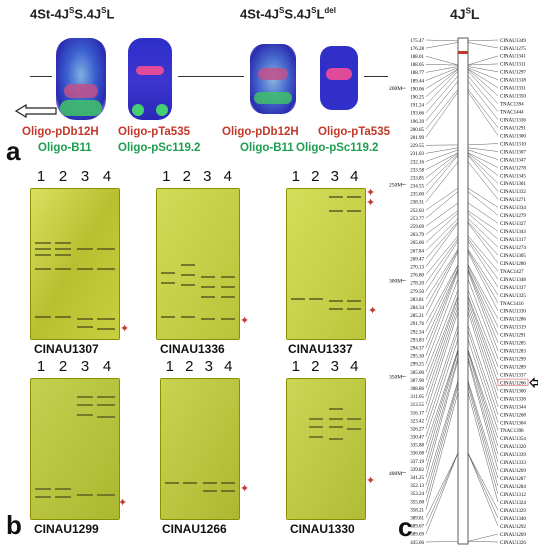 This screenshot has height=550, width=538. I want to click on map-position-label: 308.86, so click(417, 389).